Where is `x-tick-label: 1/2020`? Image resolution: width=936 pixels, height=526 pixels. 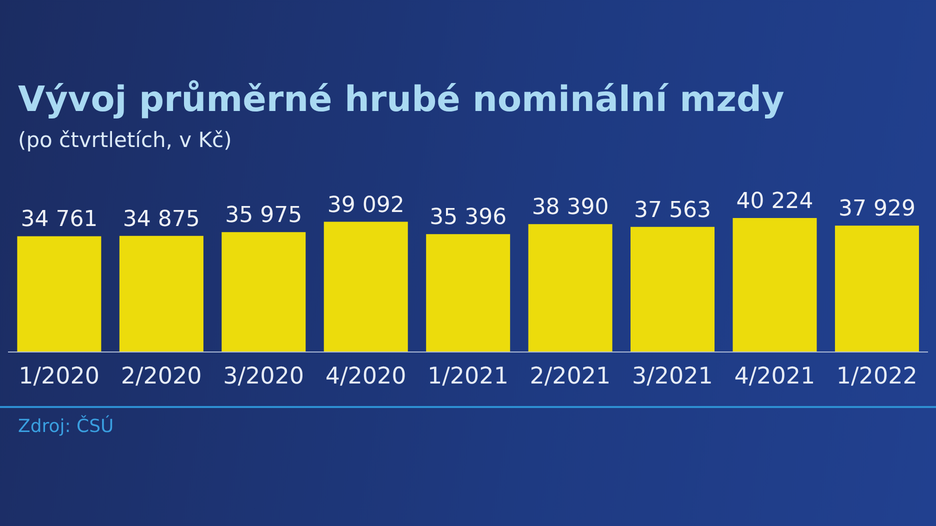
x-tick-label: 1/2020 is located at coordinates (59, 376).